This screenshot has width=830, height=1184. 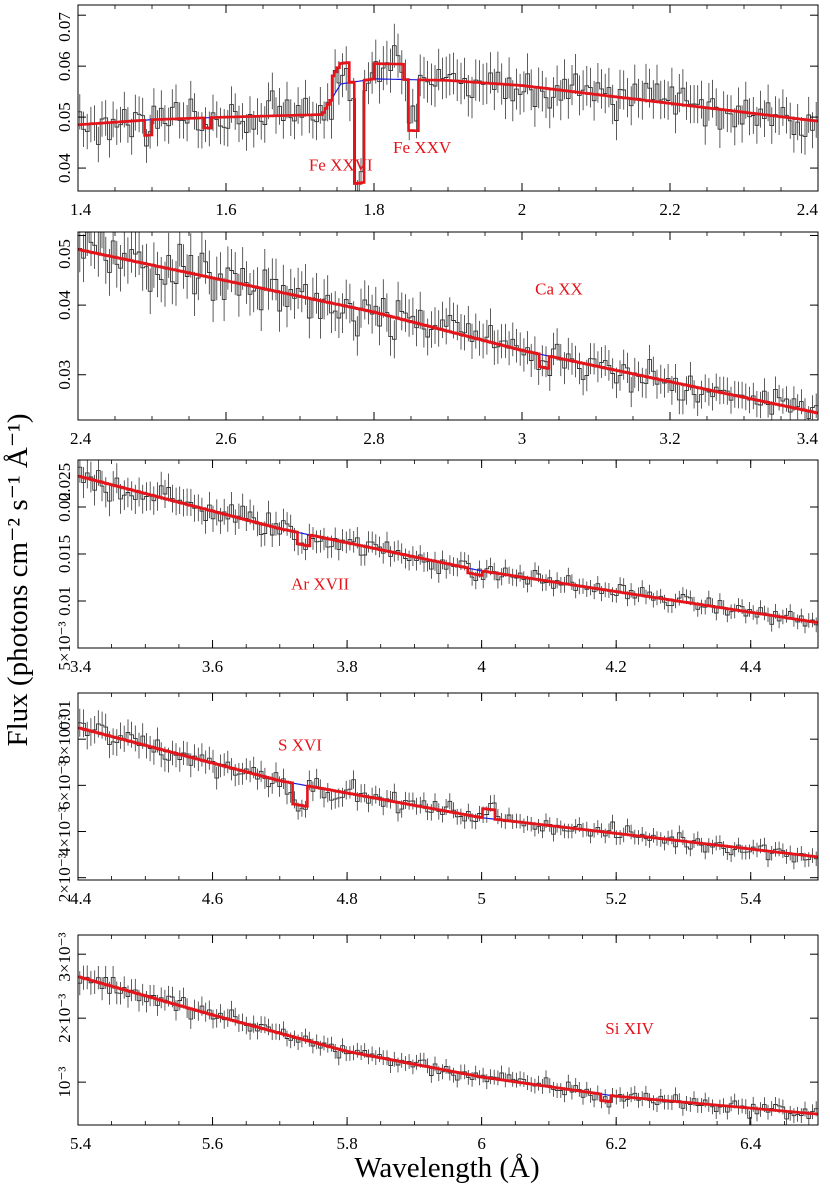 What do you see at coordinates (64, 739) in the screenshot?
I see `y-tick-label: 8×10⁻³` at bounding box center [64, 739].